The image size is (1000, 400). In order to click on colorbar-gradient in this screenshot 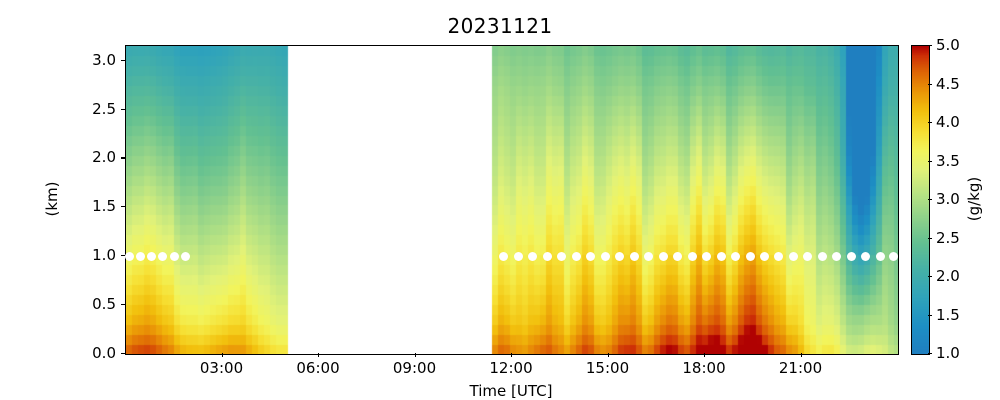, I will do `click(920, 200)`.